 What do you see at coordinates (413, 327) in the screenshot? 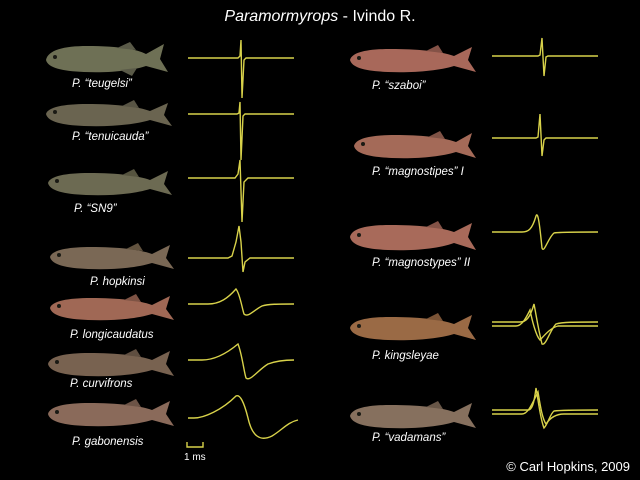
I see `fish-photo-kingsleyae` at bounding box center [413, 327].